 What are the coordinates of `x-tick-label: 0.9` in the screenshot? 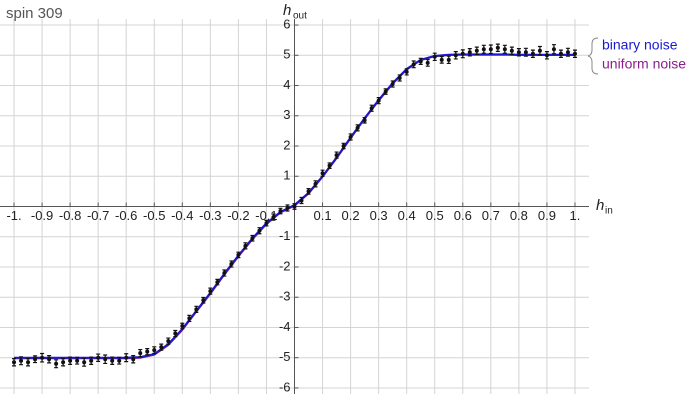 It's located at (547, 215).